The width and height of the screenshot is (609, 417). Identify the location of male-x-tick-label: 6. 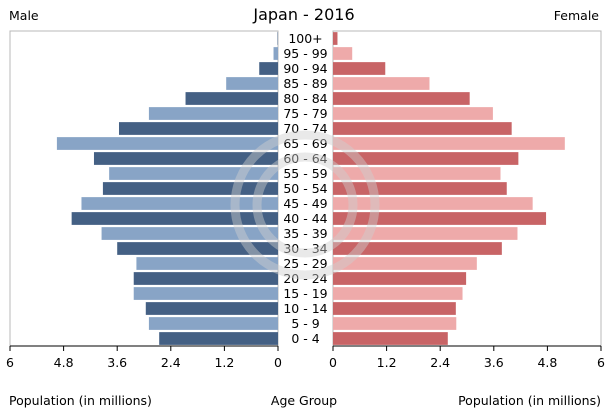
(10, 362).